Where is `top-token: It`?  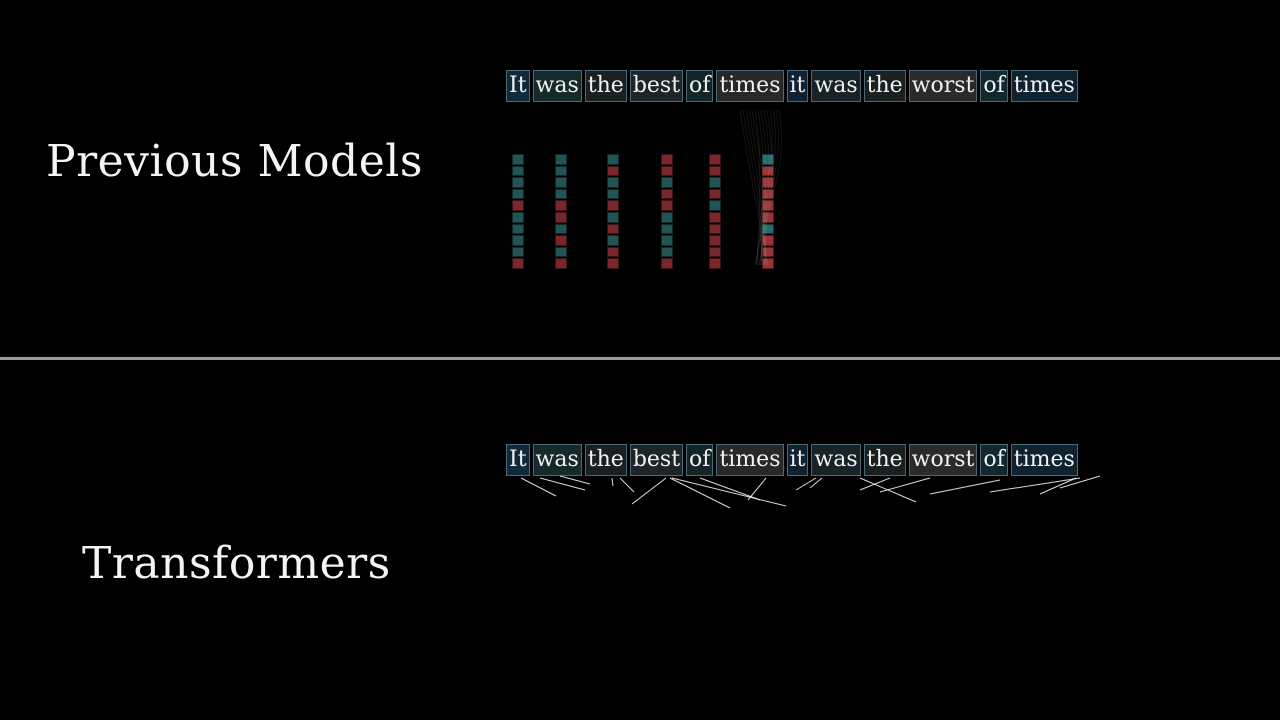 top-token: It is located at coordinates (518, 86).